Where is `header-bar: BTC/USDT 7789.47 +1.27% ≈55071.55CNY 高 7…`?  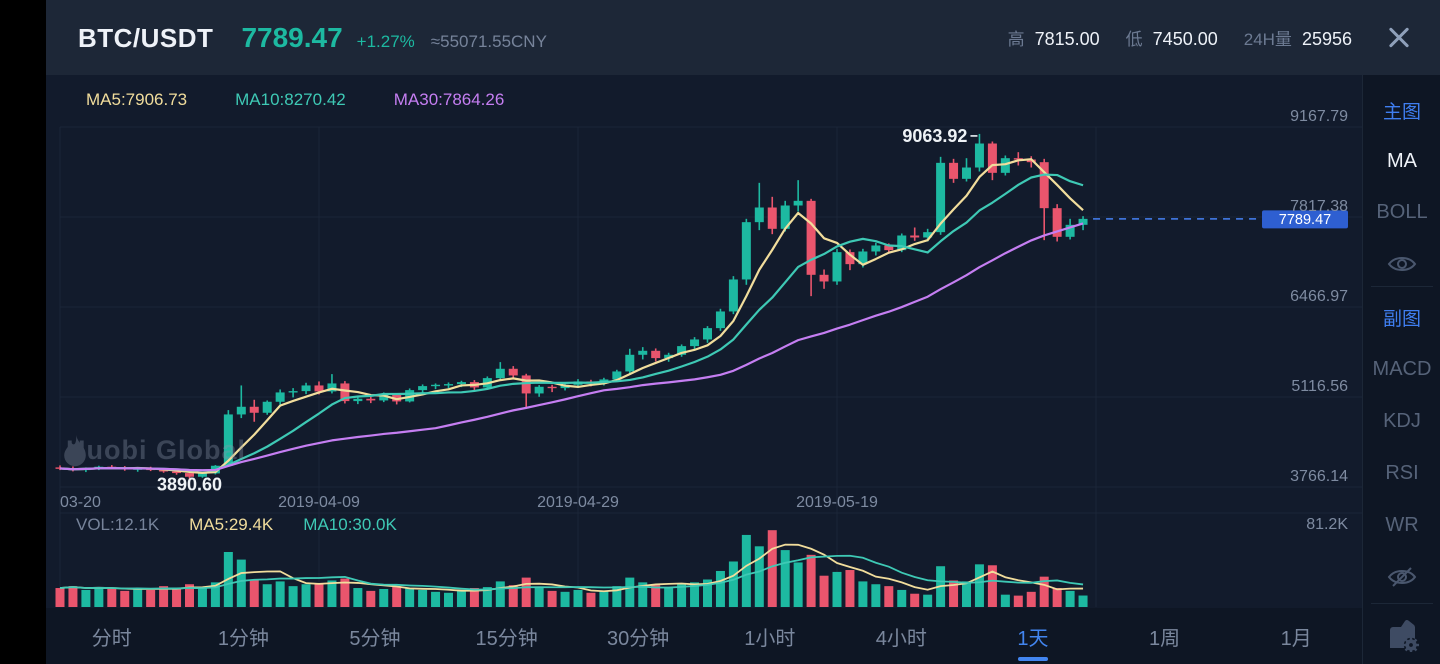
header-bar: BTC/USDT 7789.47 +1.27% ≈55071.55CNY 高 7… is located at coordinates (743, 37).